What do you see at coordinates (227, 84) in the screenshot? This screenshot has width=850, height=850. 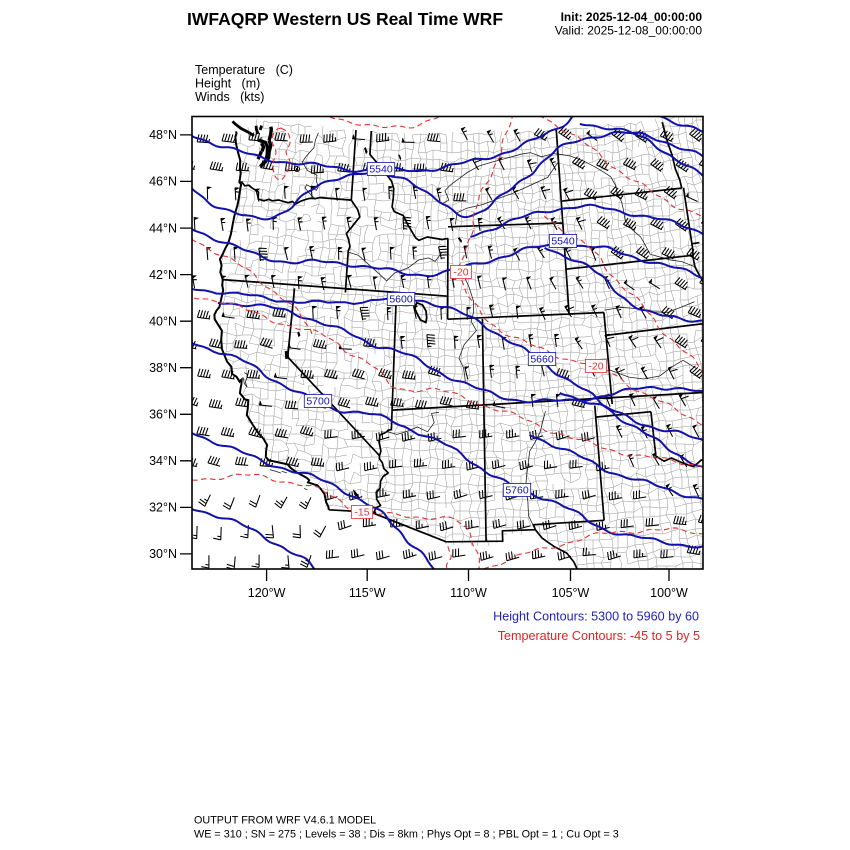 I see `svg-text: Height (m)` at bounding box center [227, 84].